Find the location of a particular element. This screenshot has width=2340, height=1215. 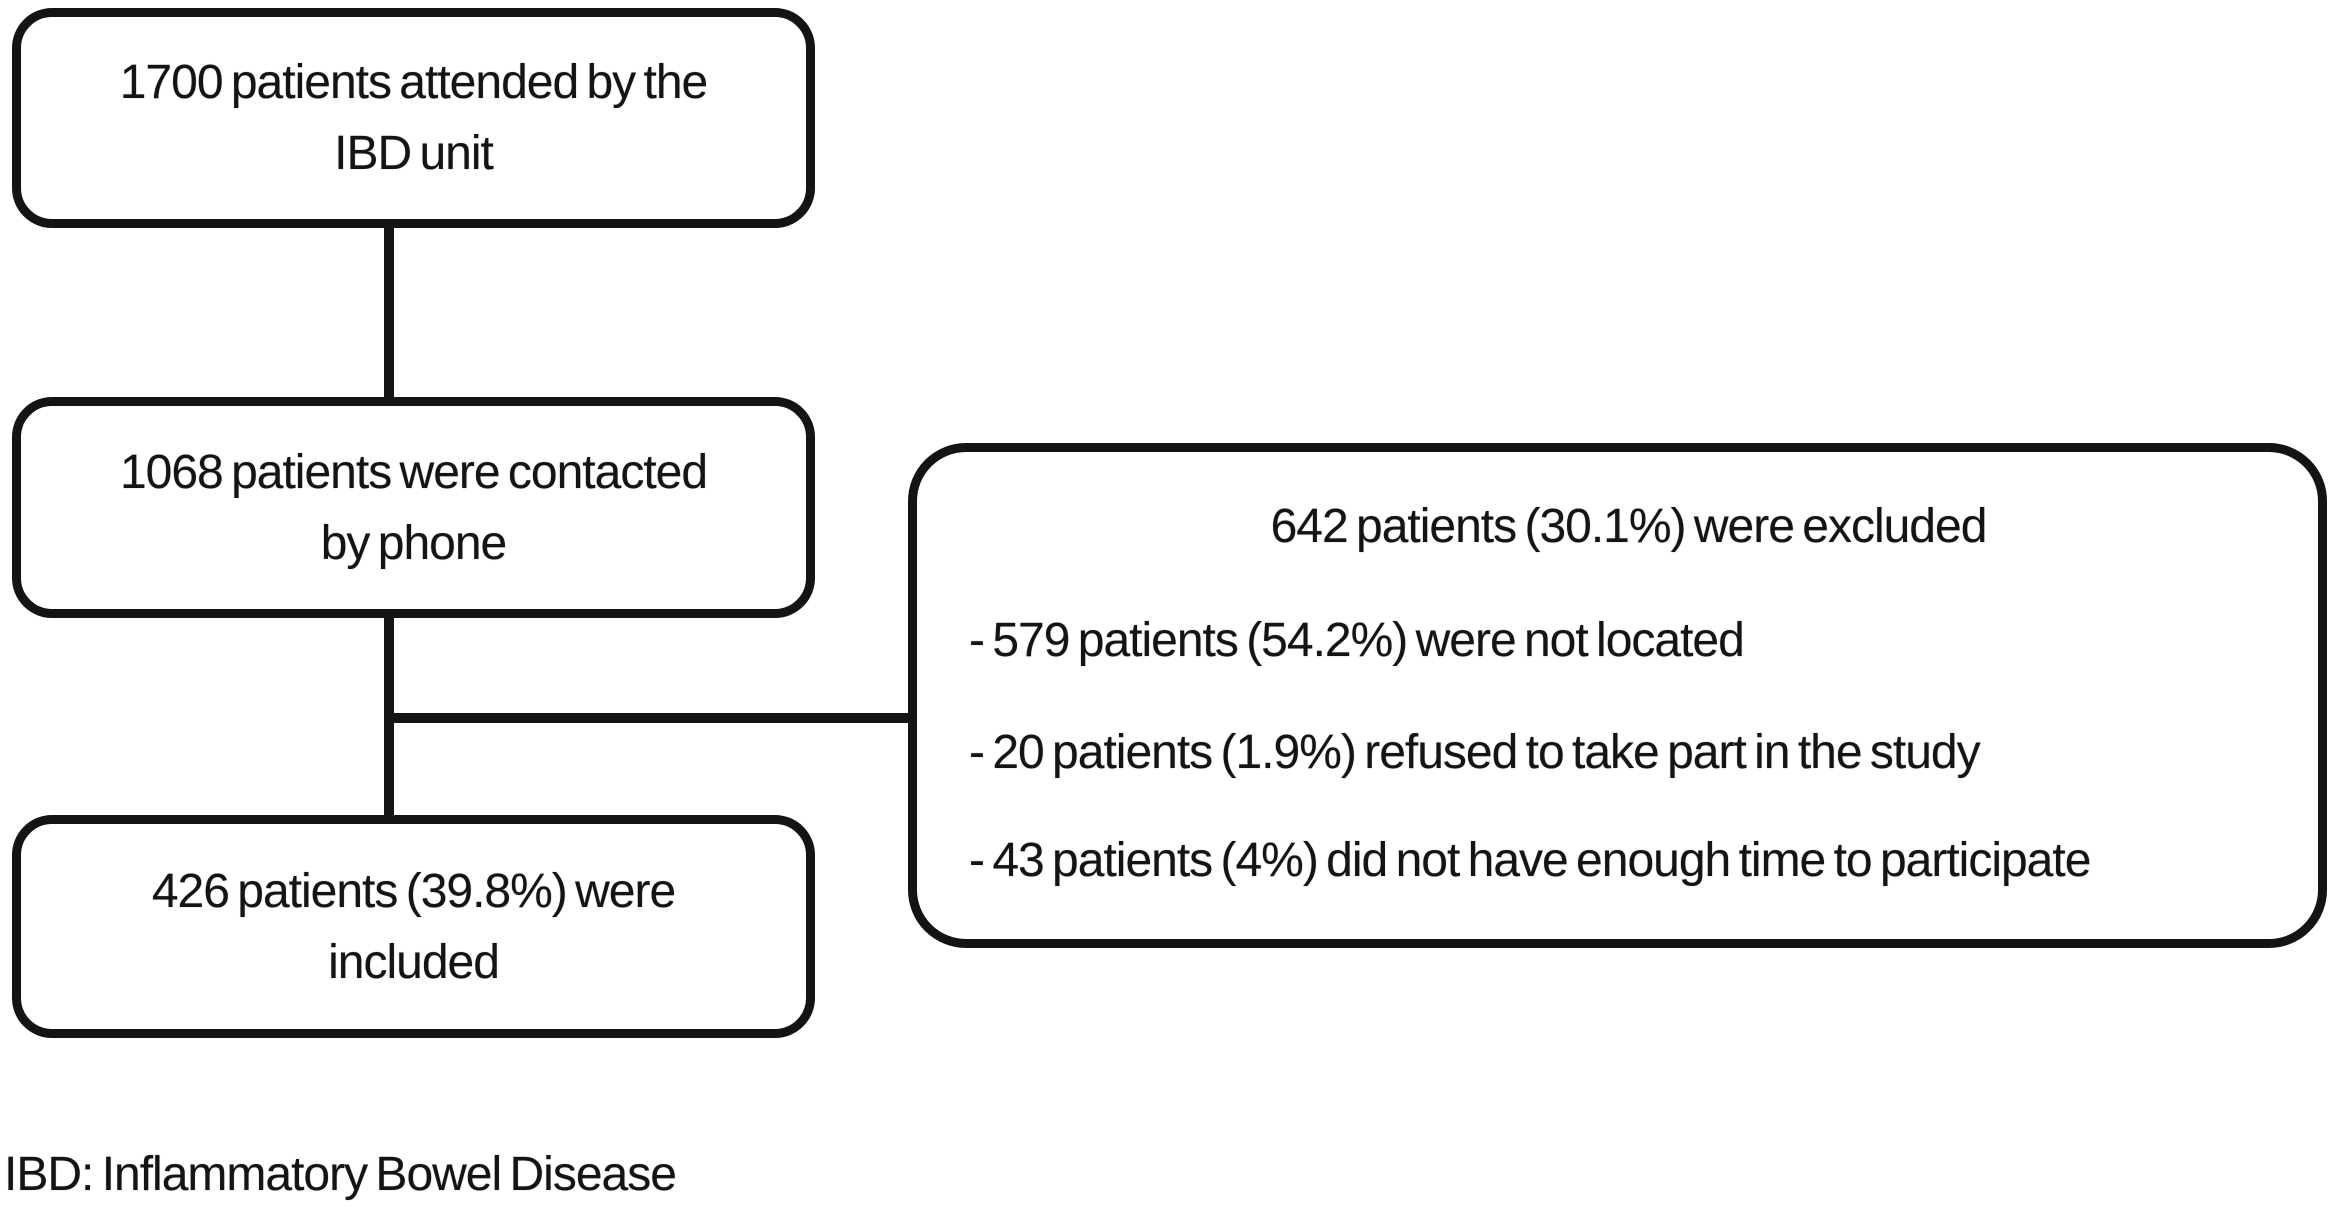

connector-attended-to-contacted is located at coordinates (389, 312).